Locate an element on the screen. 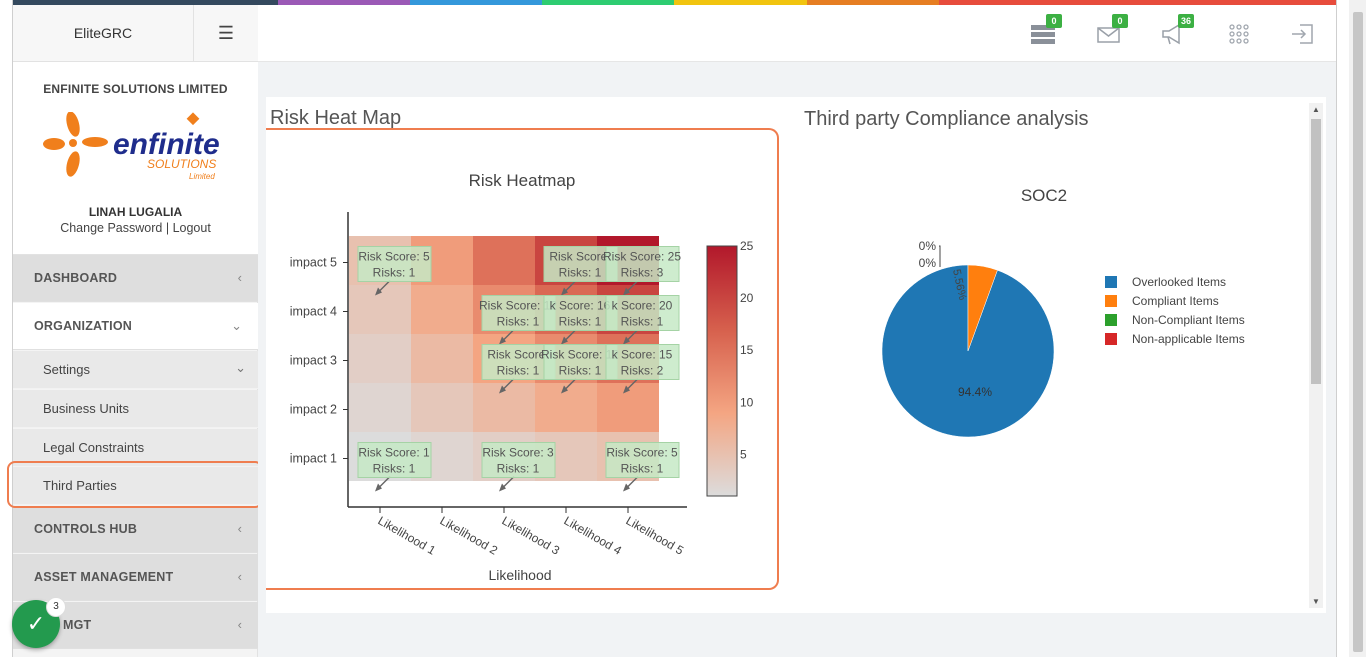 Image resolution: width=1366 pixels, height=657 pixels. annotation-risks: Risks: 2 is located at coordinates (642, 371).